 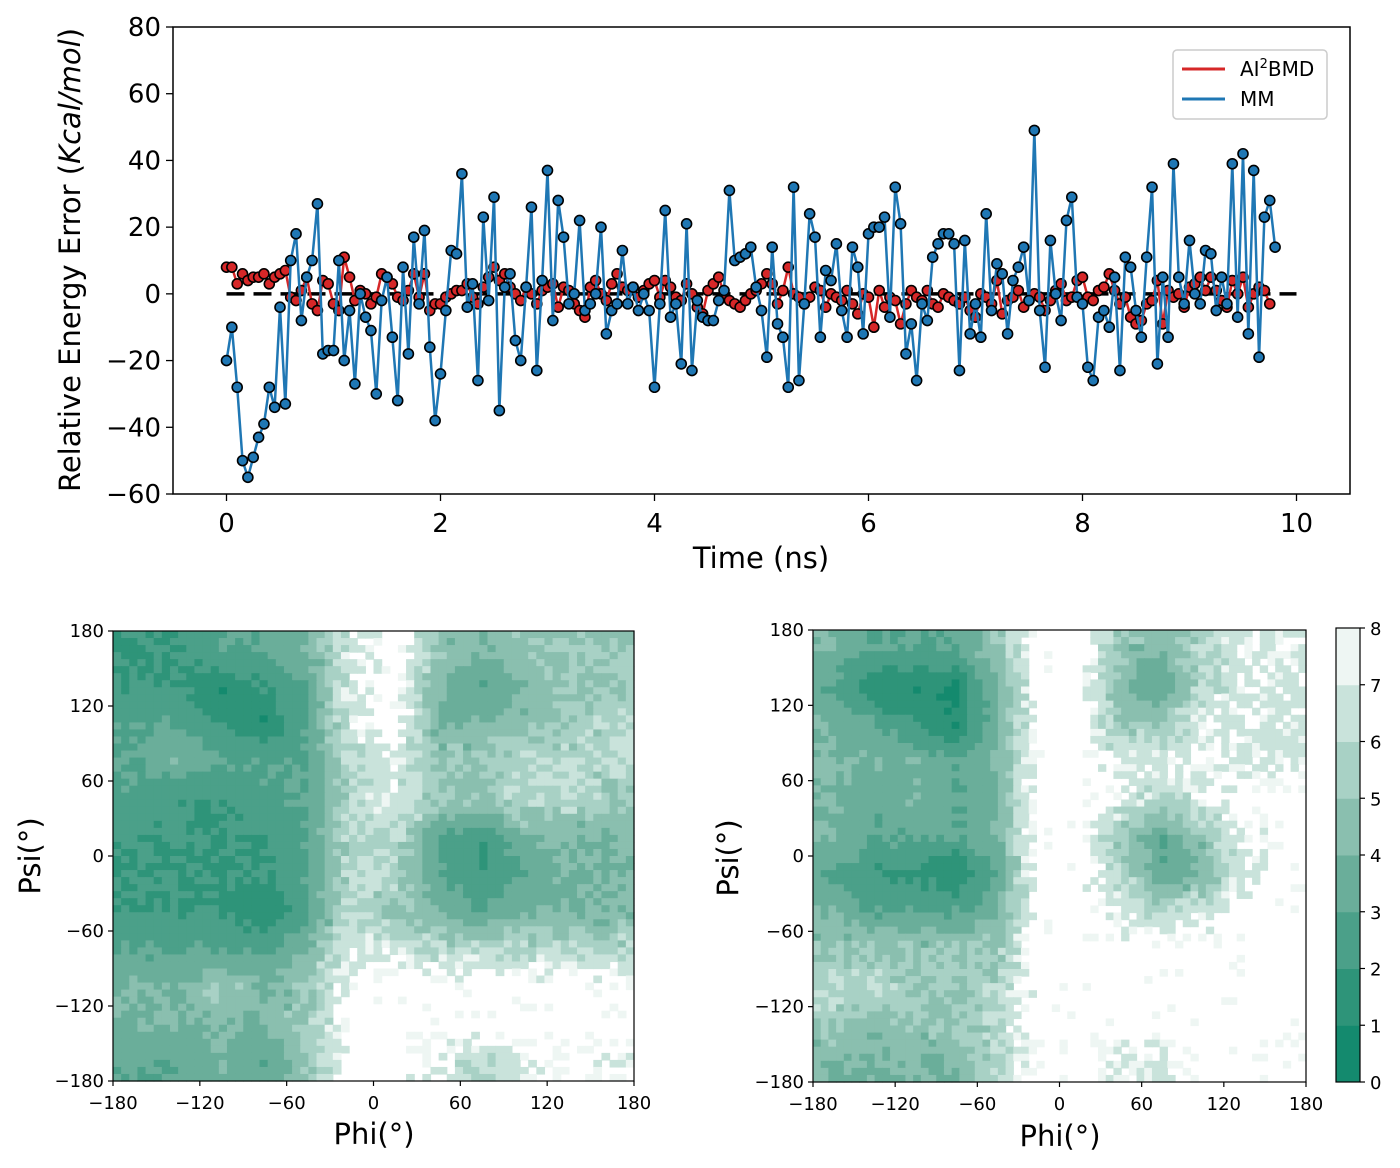 What do you see at coordinates (98, 856) in the screenshot?
I see `y-tick-label: 0` at bounding box center [98, 856].